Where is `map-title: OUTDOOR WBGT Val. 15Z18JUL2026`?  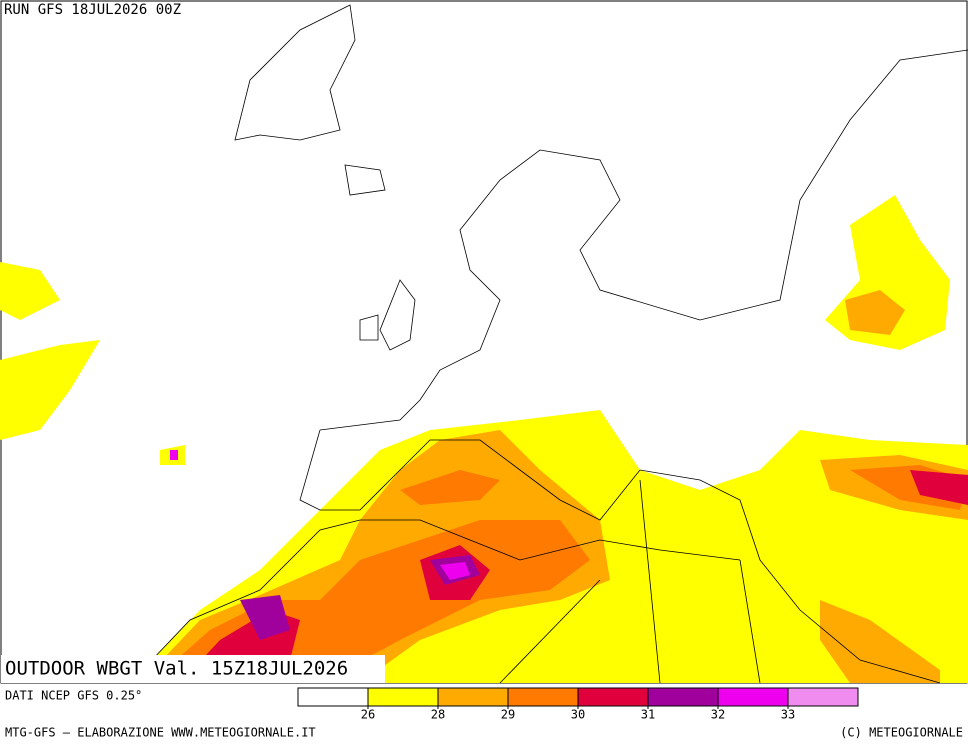
map-title: OUTDOOR WBGT Val. 15Z18JUL2026 is located at coordinates (176, 669).